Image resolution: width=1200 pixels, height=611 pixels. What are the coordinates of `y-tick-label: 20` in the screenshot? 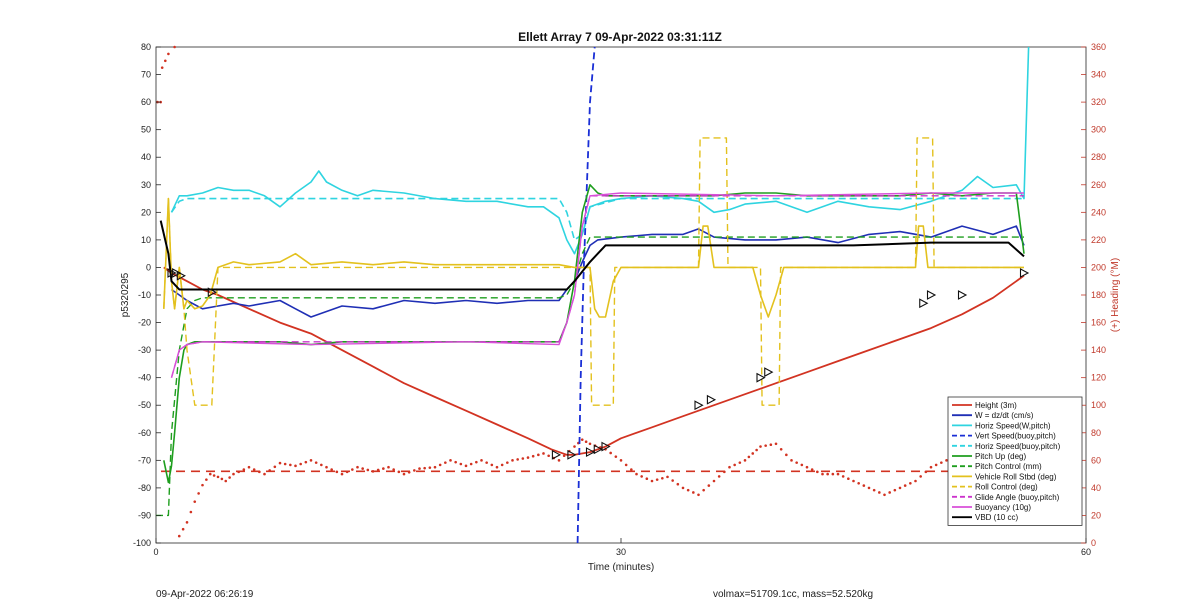 It's located at (146, 212).